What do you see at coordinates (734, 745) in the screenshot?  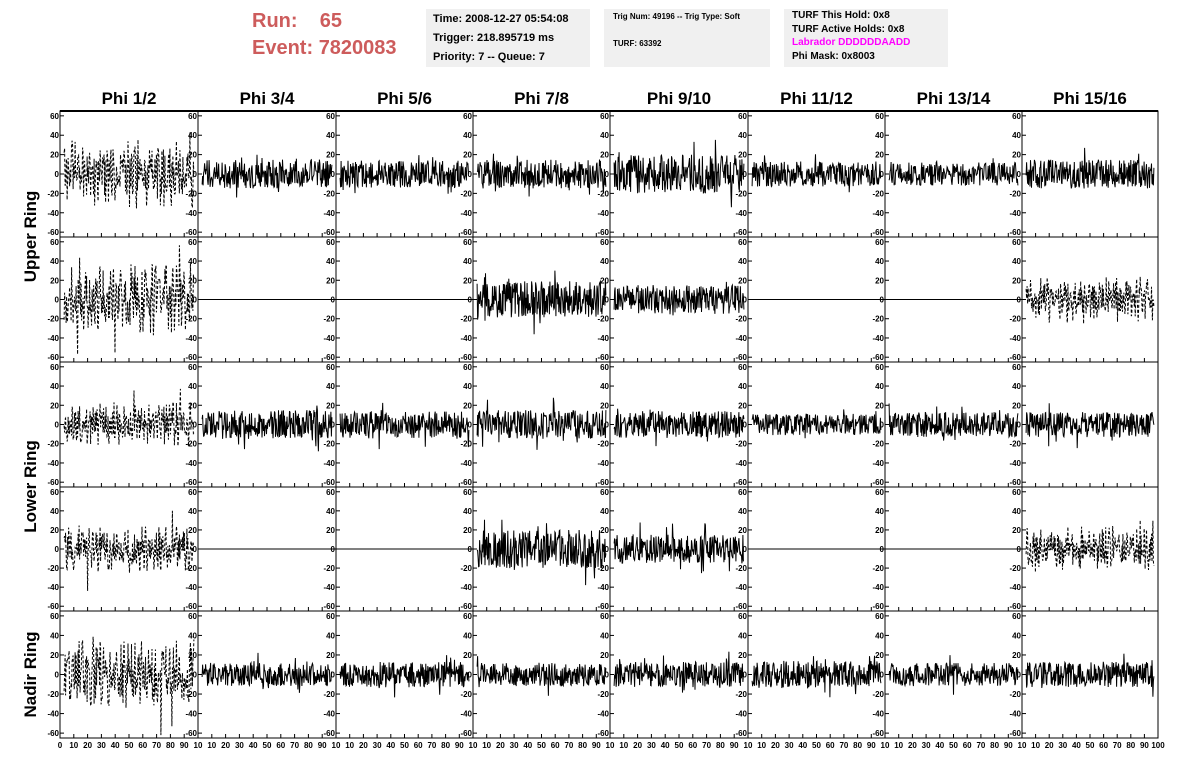 I see `x-tick-label: 90` at bounding box center [734, 745].